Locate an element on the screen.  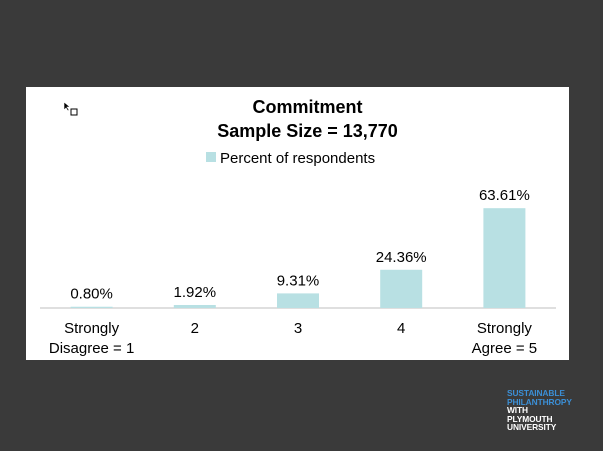
cursor-icon is located at coordinates (70, 108).